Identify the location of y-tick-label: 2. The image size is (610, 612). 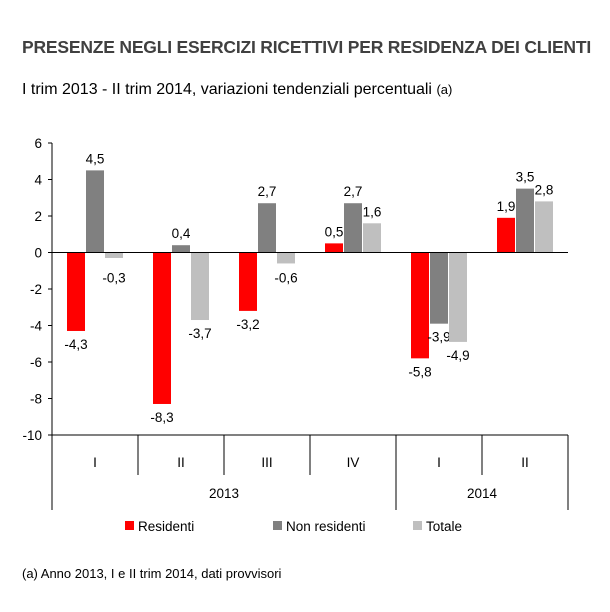
(38, 216).